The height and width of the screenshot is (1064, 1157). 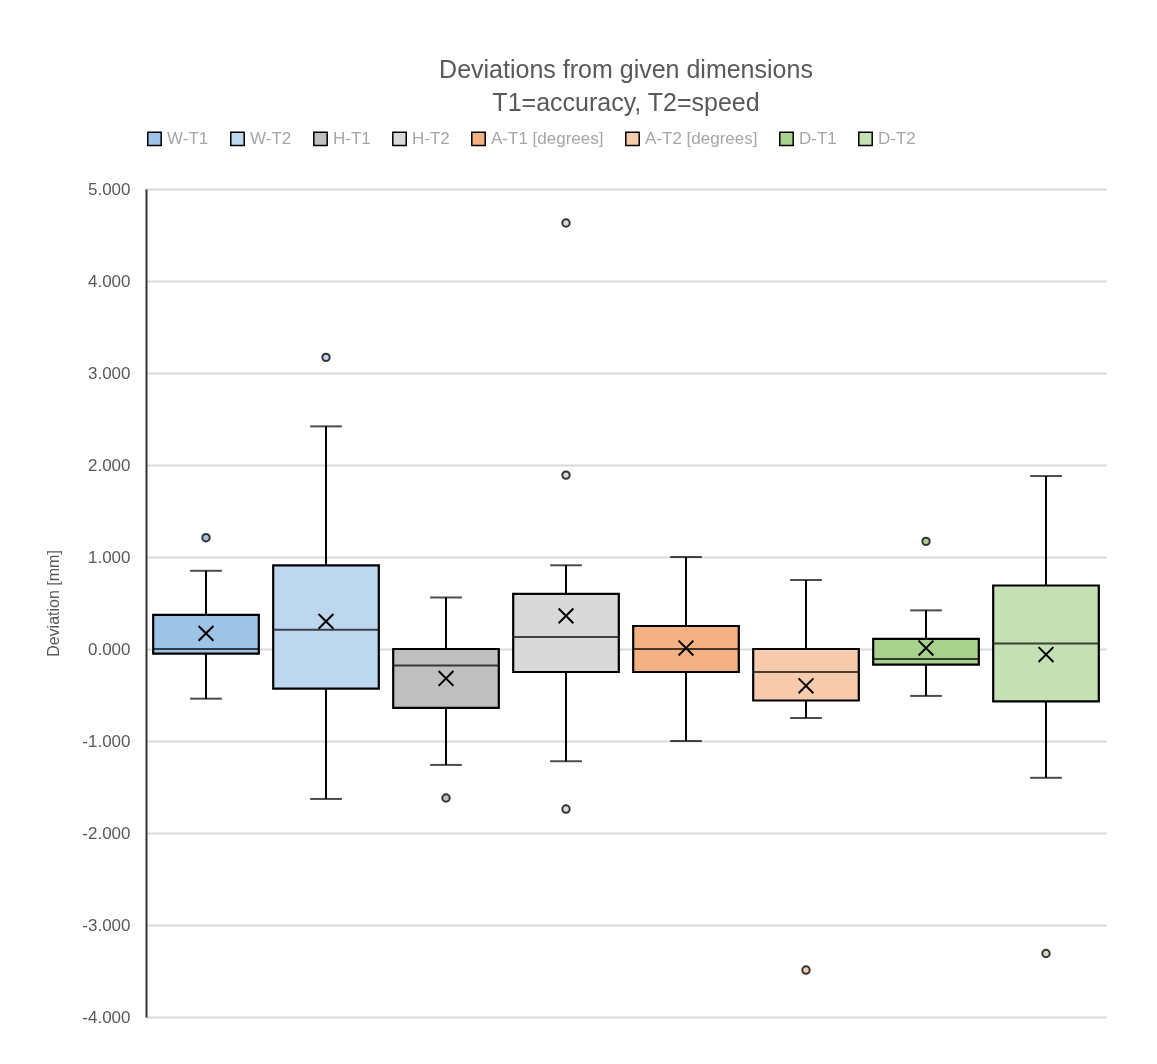 What do you see at coordinates (106, 1017) in the screenshot?
I see `y-tick-label: -4.000` at bounding box center [106, 1017].